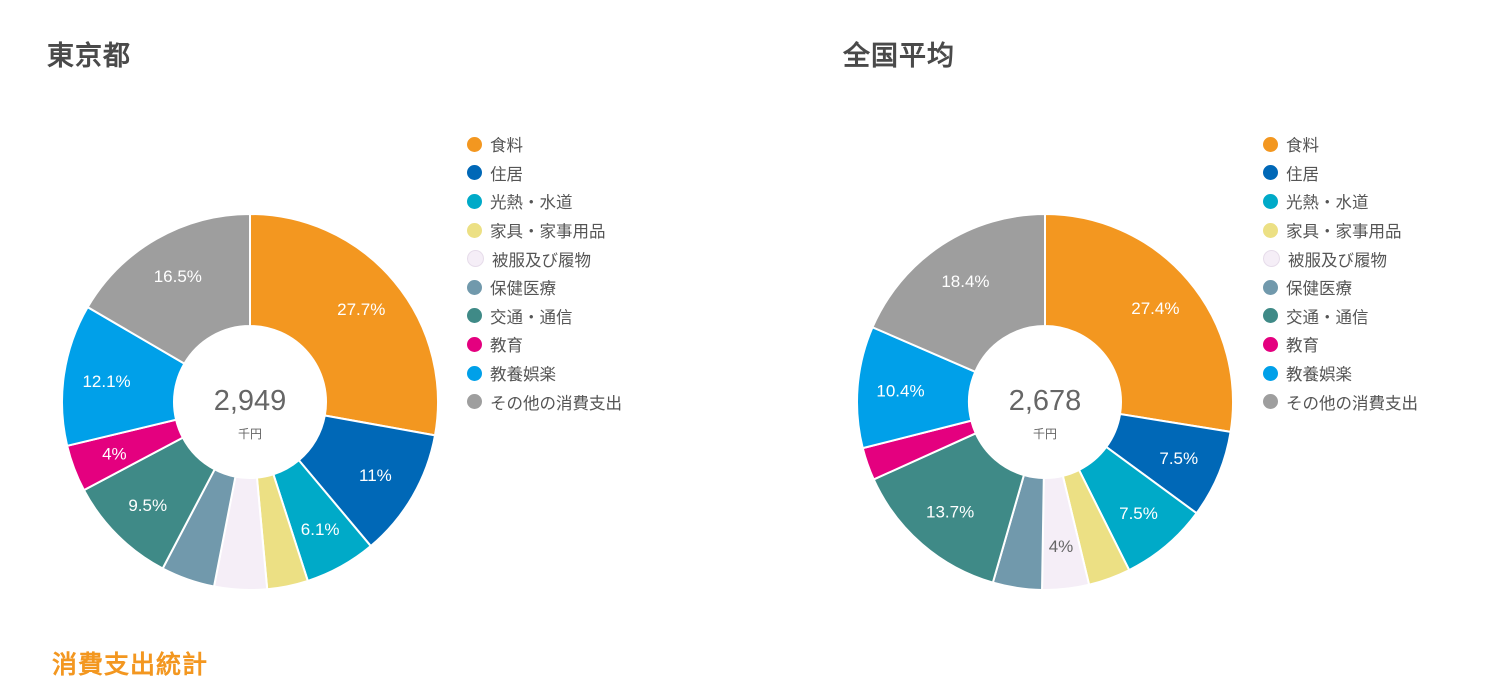  What do you see at coordinates (1138, 513) in the screenshot?
I see `slice-label-3: 7.5%` at bounding box center [1138, 513].